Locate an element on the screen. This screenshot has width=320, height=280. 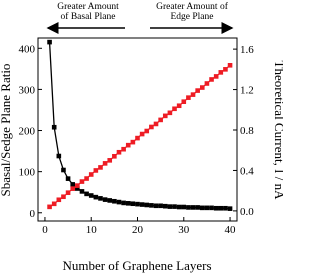
y2-tick-label: 1.6 is located at coordinates (247, 50).